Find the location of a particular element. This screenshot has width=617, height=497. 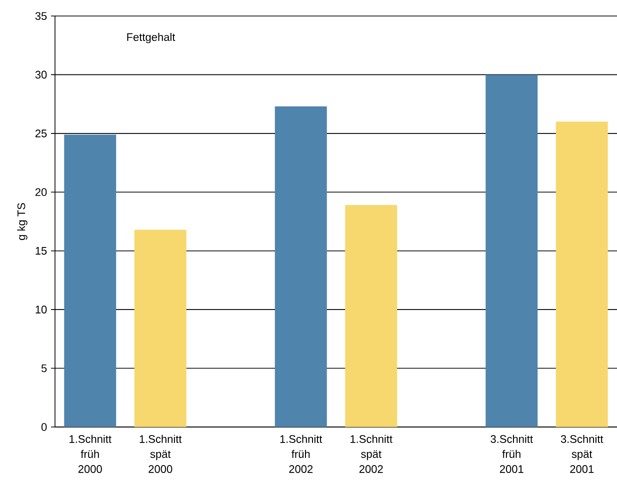

x-tick-label: 1.Schnitt spät 2002 is located at coordinates (371, 453).